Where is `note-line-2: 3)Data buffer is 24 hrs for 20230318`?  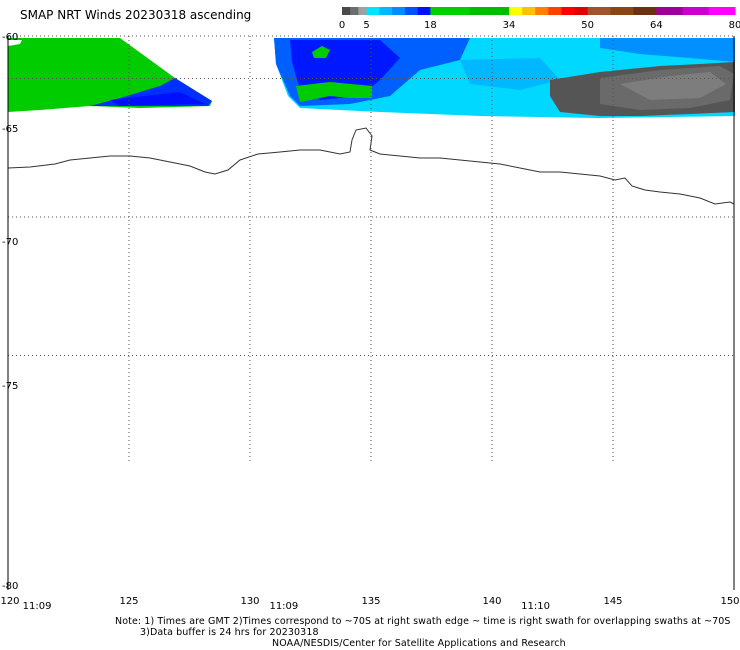 note-line-2: 3)Data buffer is 24 hrs for 20230318 is located at coordinates (229, 632).